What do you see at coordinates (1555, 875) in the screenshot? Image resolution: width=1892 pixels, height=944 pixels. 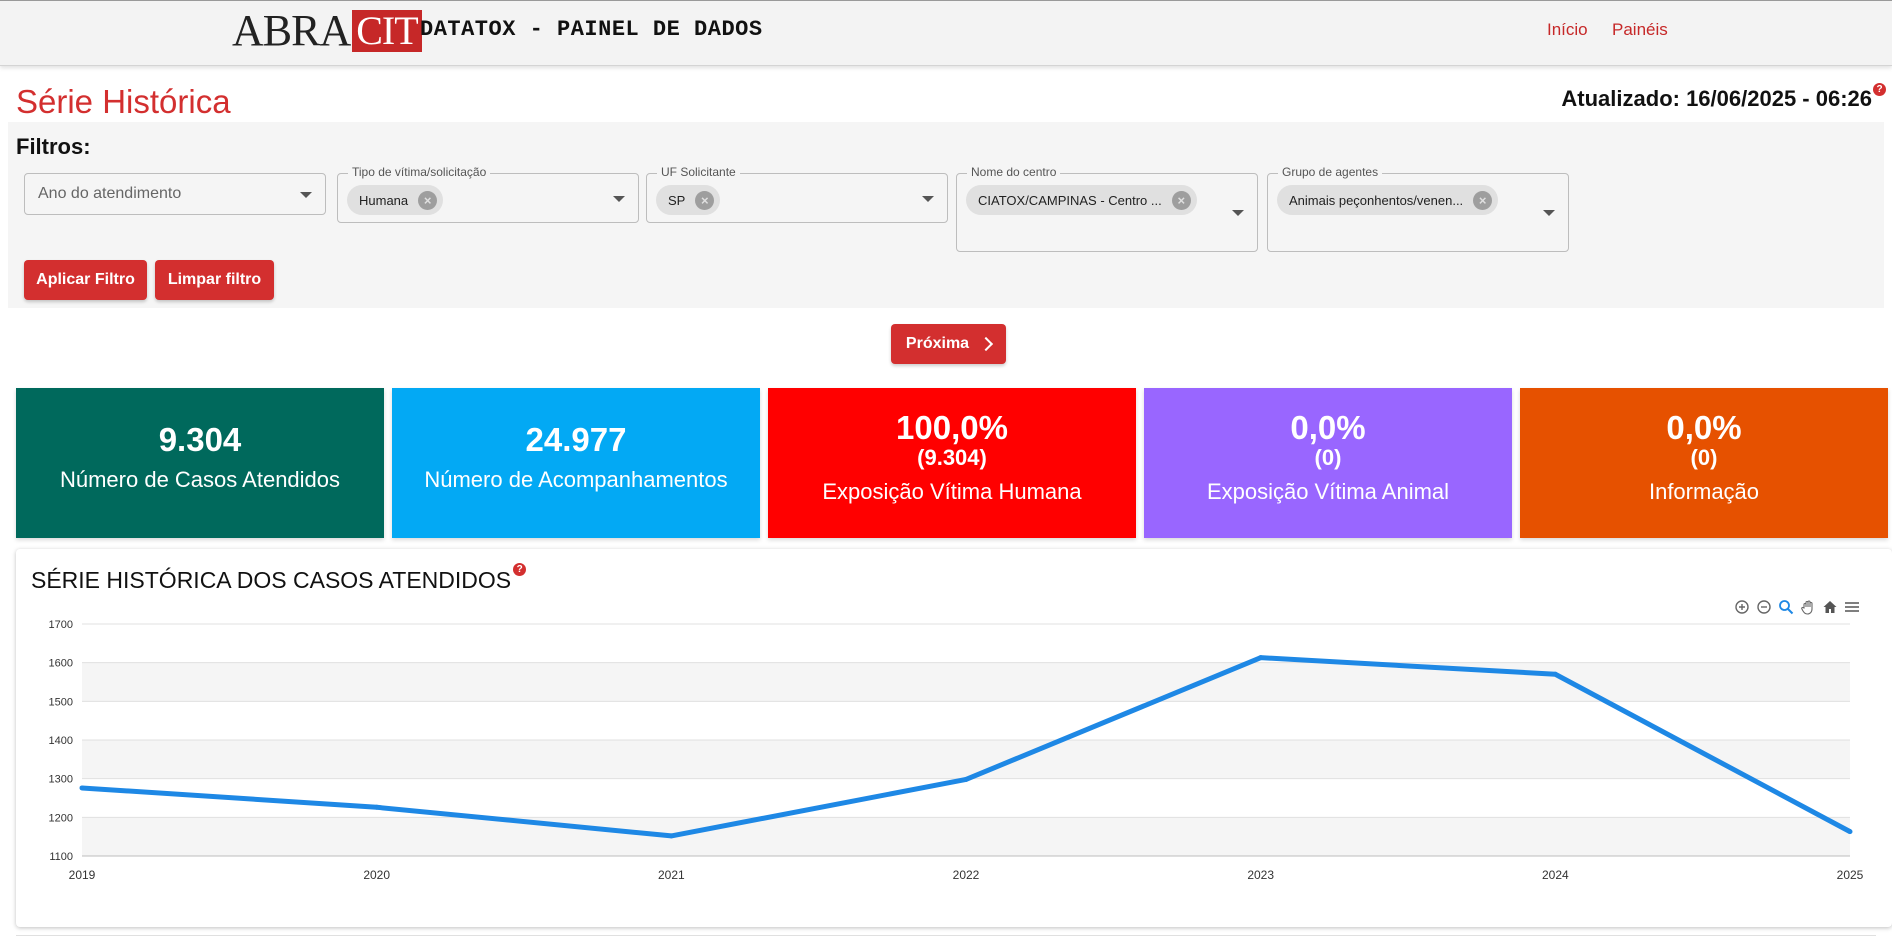 I see `x-tick-label: 2024` at bounding box center [1555, 875].